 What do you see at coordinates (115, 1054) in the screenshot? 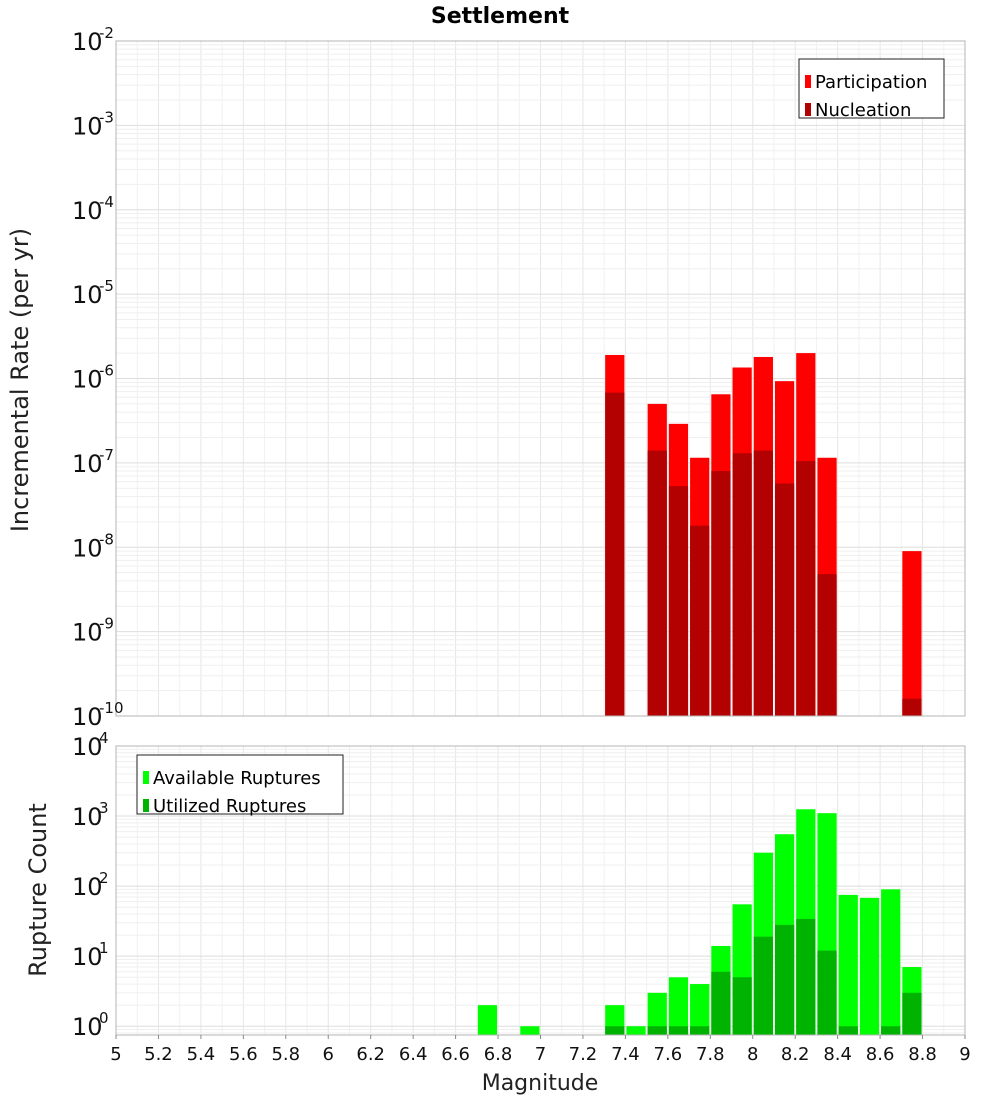
I see `x-tick-label: 5` at bounding box center [115, 1054].